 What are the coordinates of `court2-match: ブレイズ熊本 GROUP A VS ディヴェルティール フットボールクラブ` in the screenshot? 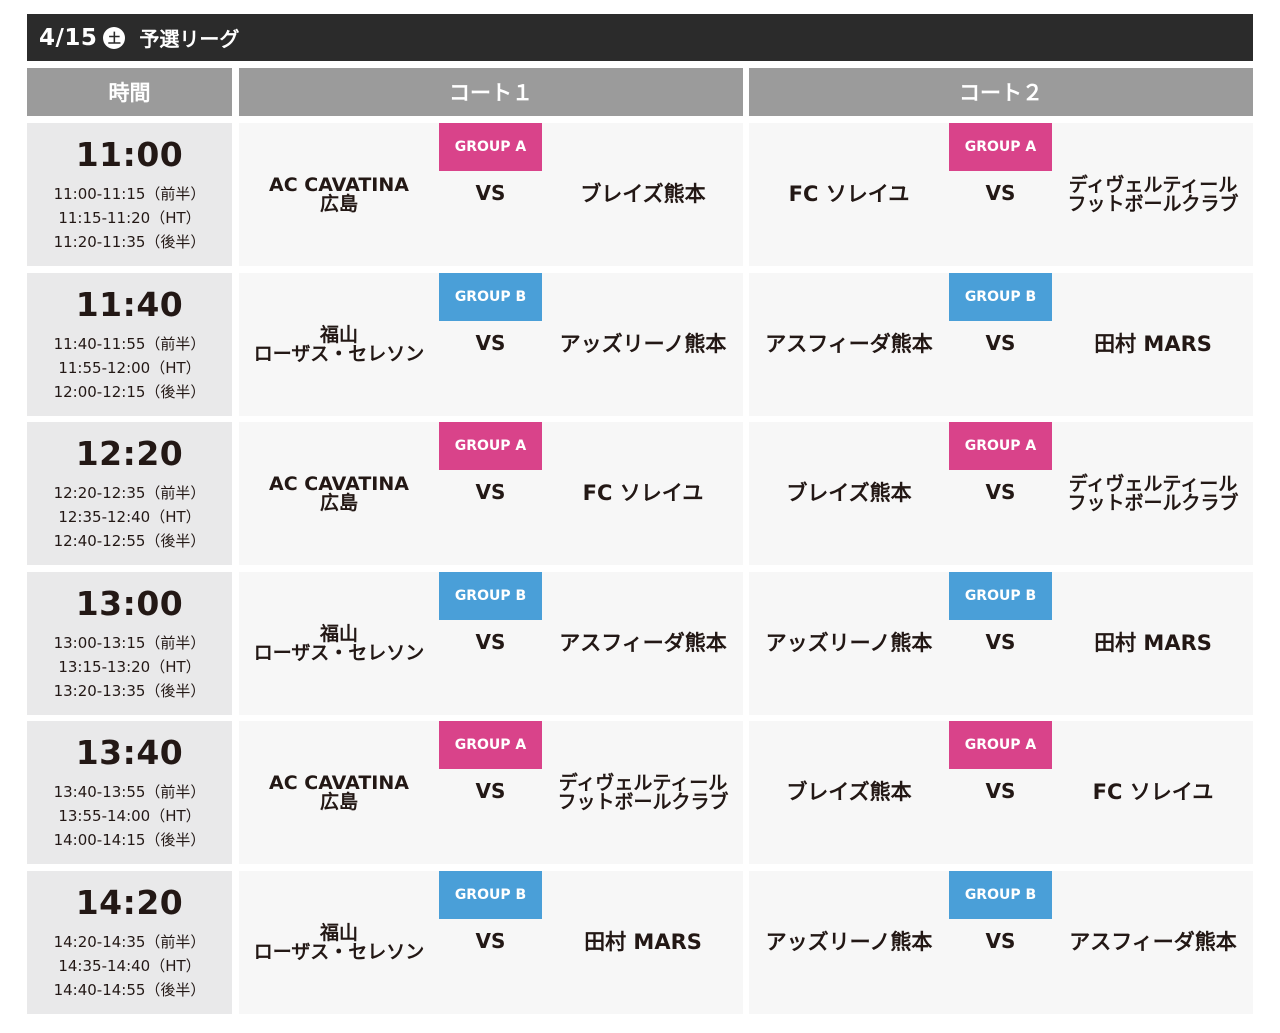 It's located at (1001, 493).